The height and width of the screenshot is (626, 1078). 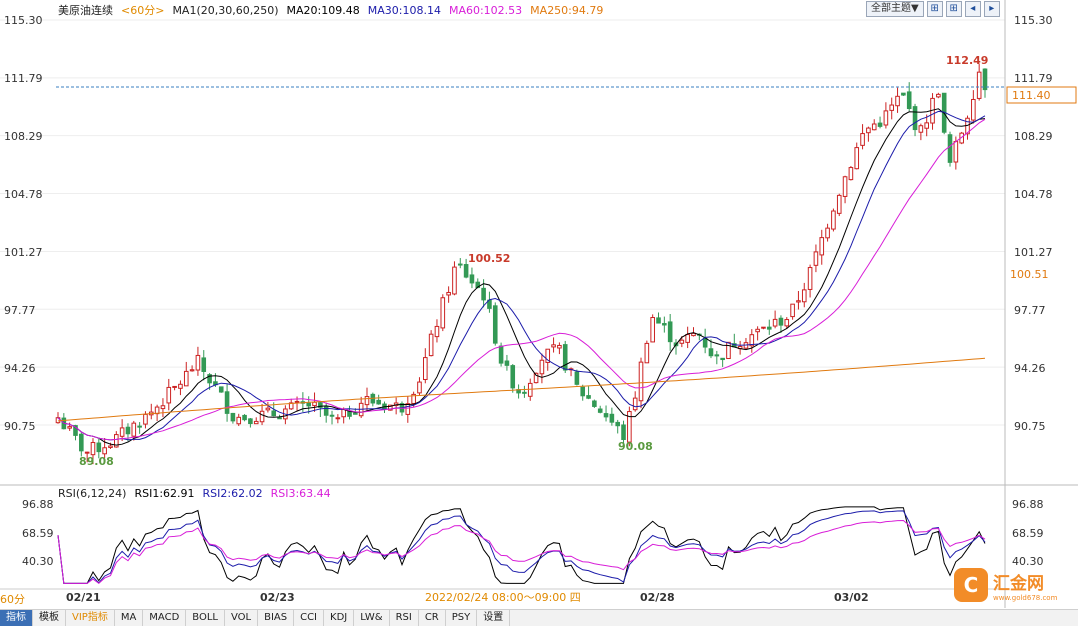 What do you see at coordinates (635, 446) in the screenshot?
I see `annotation-low-mid: 90.08` at bounding box center [635, 446].